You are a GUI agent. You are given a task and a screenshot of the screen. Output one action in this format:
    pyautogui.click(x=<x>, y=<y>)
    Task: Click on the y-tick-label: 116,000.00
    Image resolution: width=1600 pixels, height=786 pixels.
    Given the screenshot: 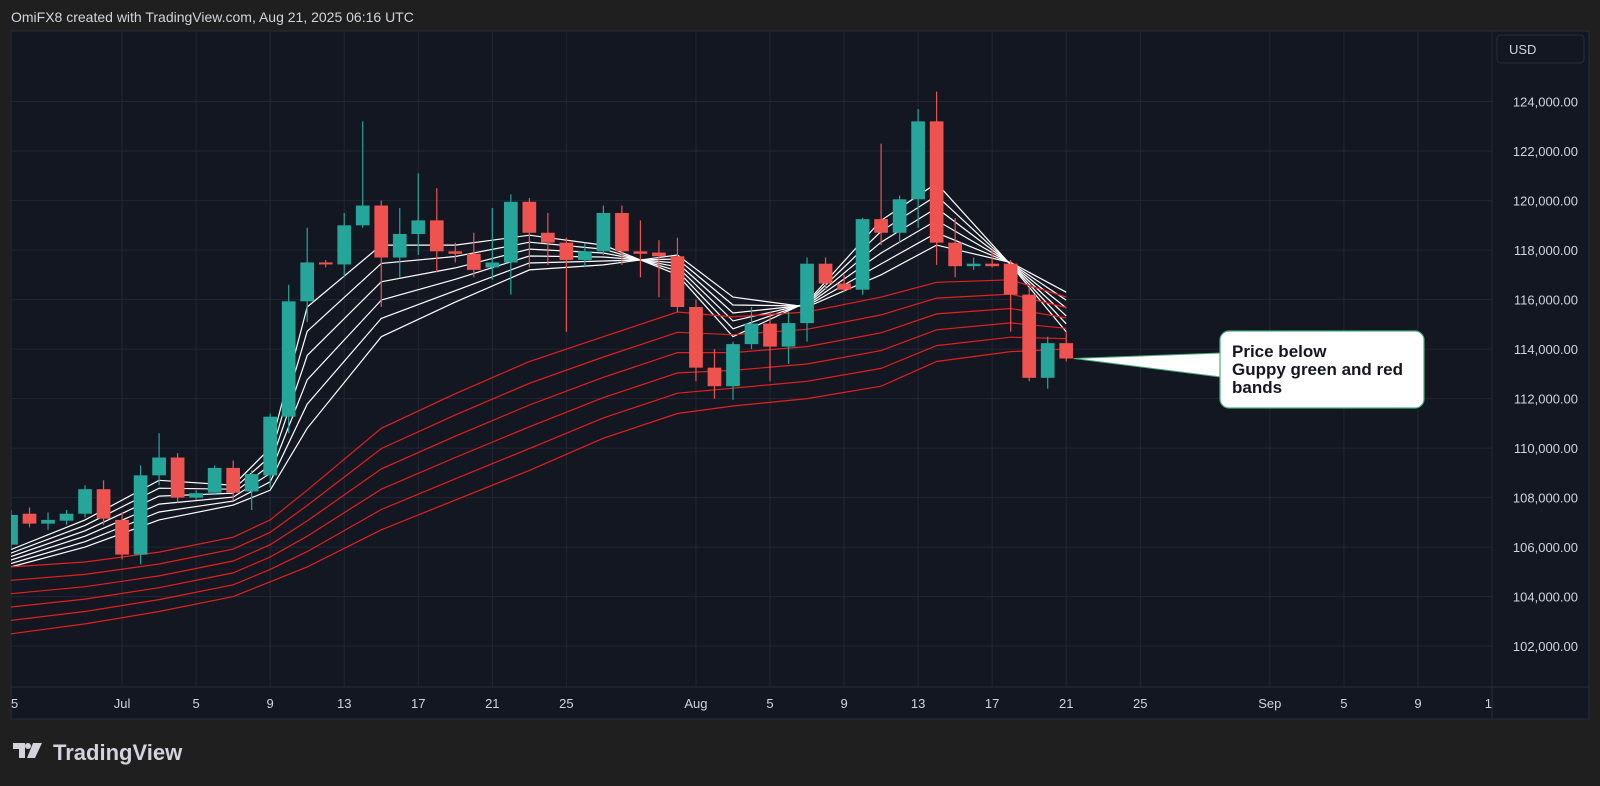 What is the action you would take?
    pyautogui.click(x=1546, y=300)
    